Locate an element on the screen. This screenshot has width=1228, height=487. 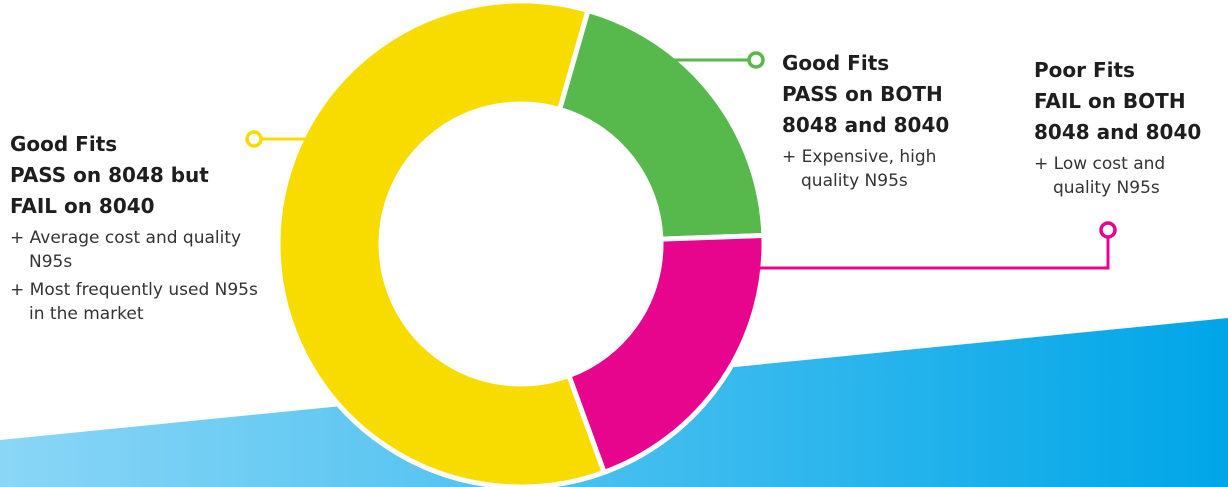
callout-note: Expensive, high quality N95s is located at coordinates (882, 169).